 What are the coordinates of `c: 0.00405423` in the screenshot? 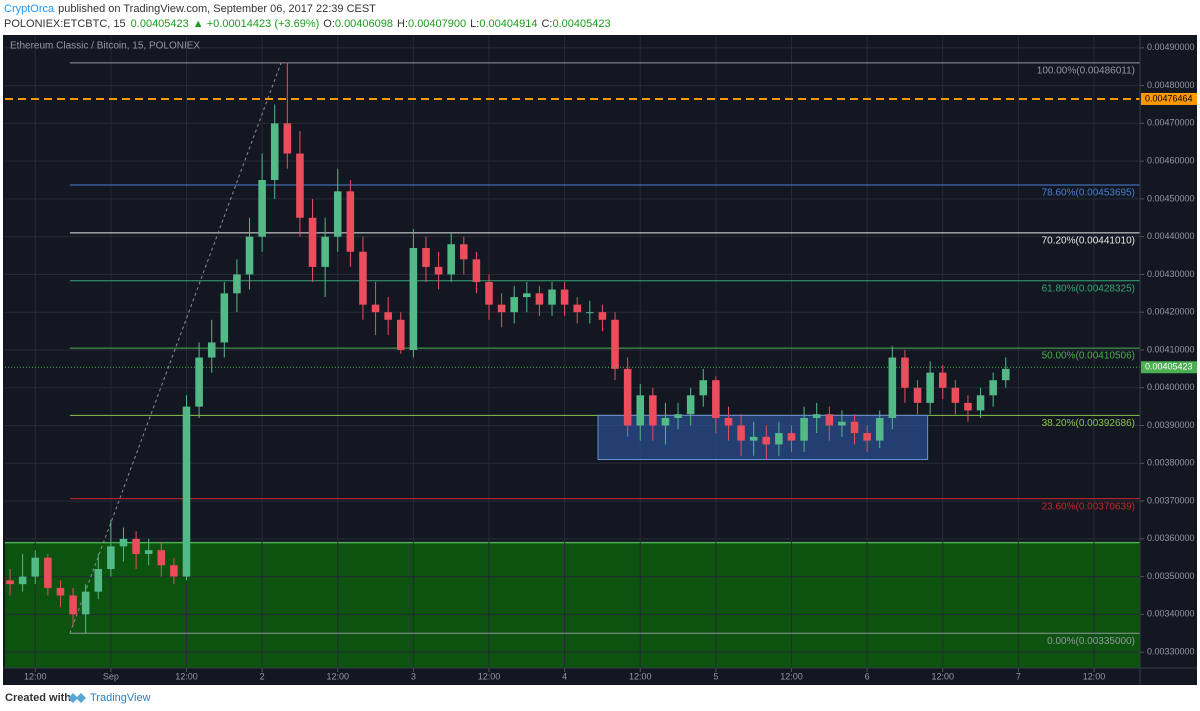 It's located at (581, 24).